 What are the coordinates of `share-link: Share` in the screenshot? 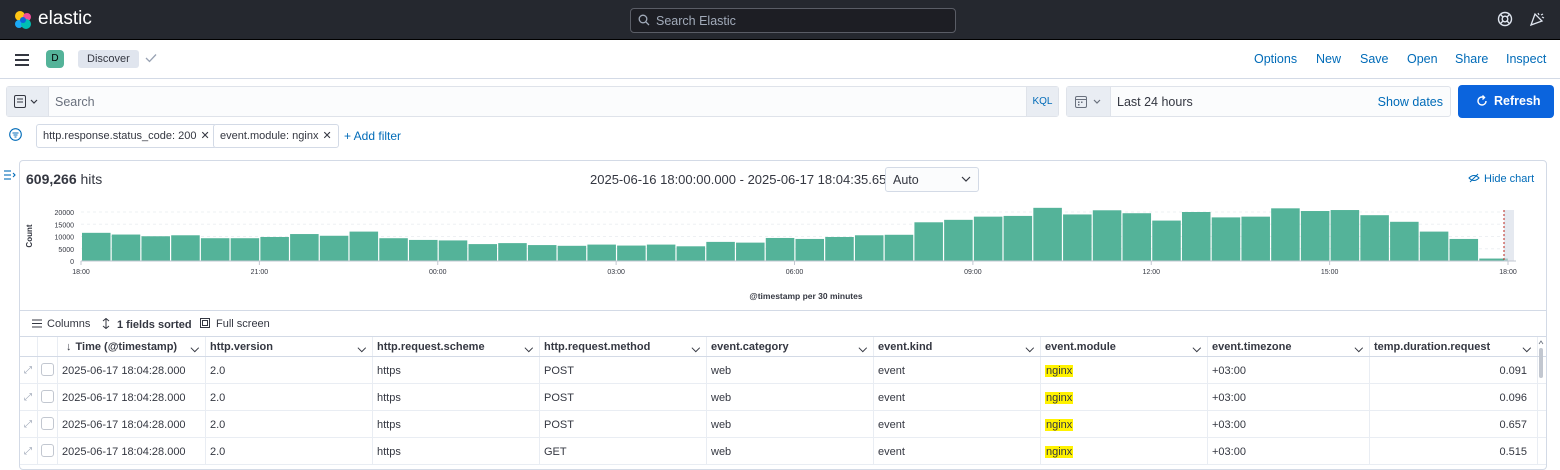 It's located at (1472, 59).